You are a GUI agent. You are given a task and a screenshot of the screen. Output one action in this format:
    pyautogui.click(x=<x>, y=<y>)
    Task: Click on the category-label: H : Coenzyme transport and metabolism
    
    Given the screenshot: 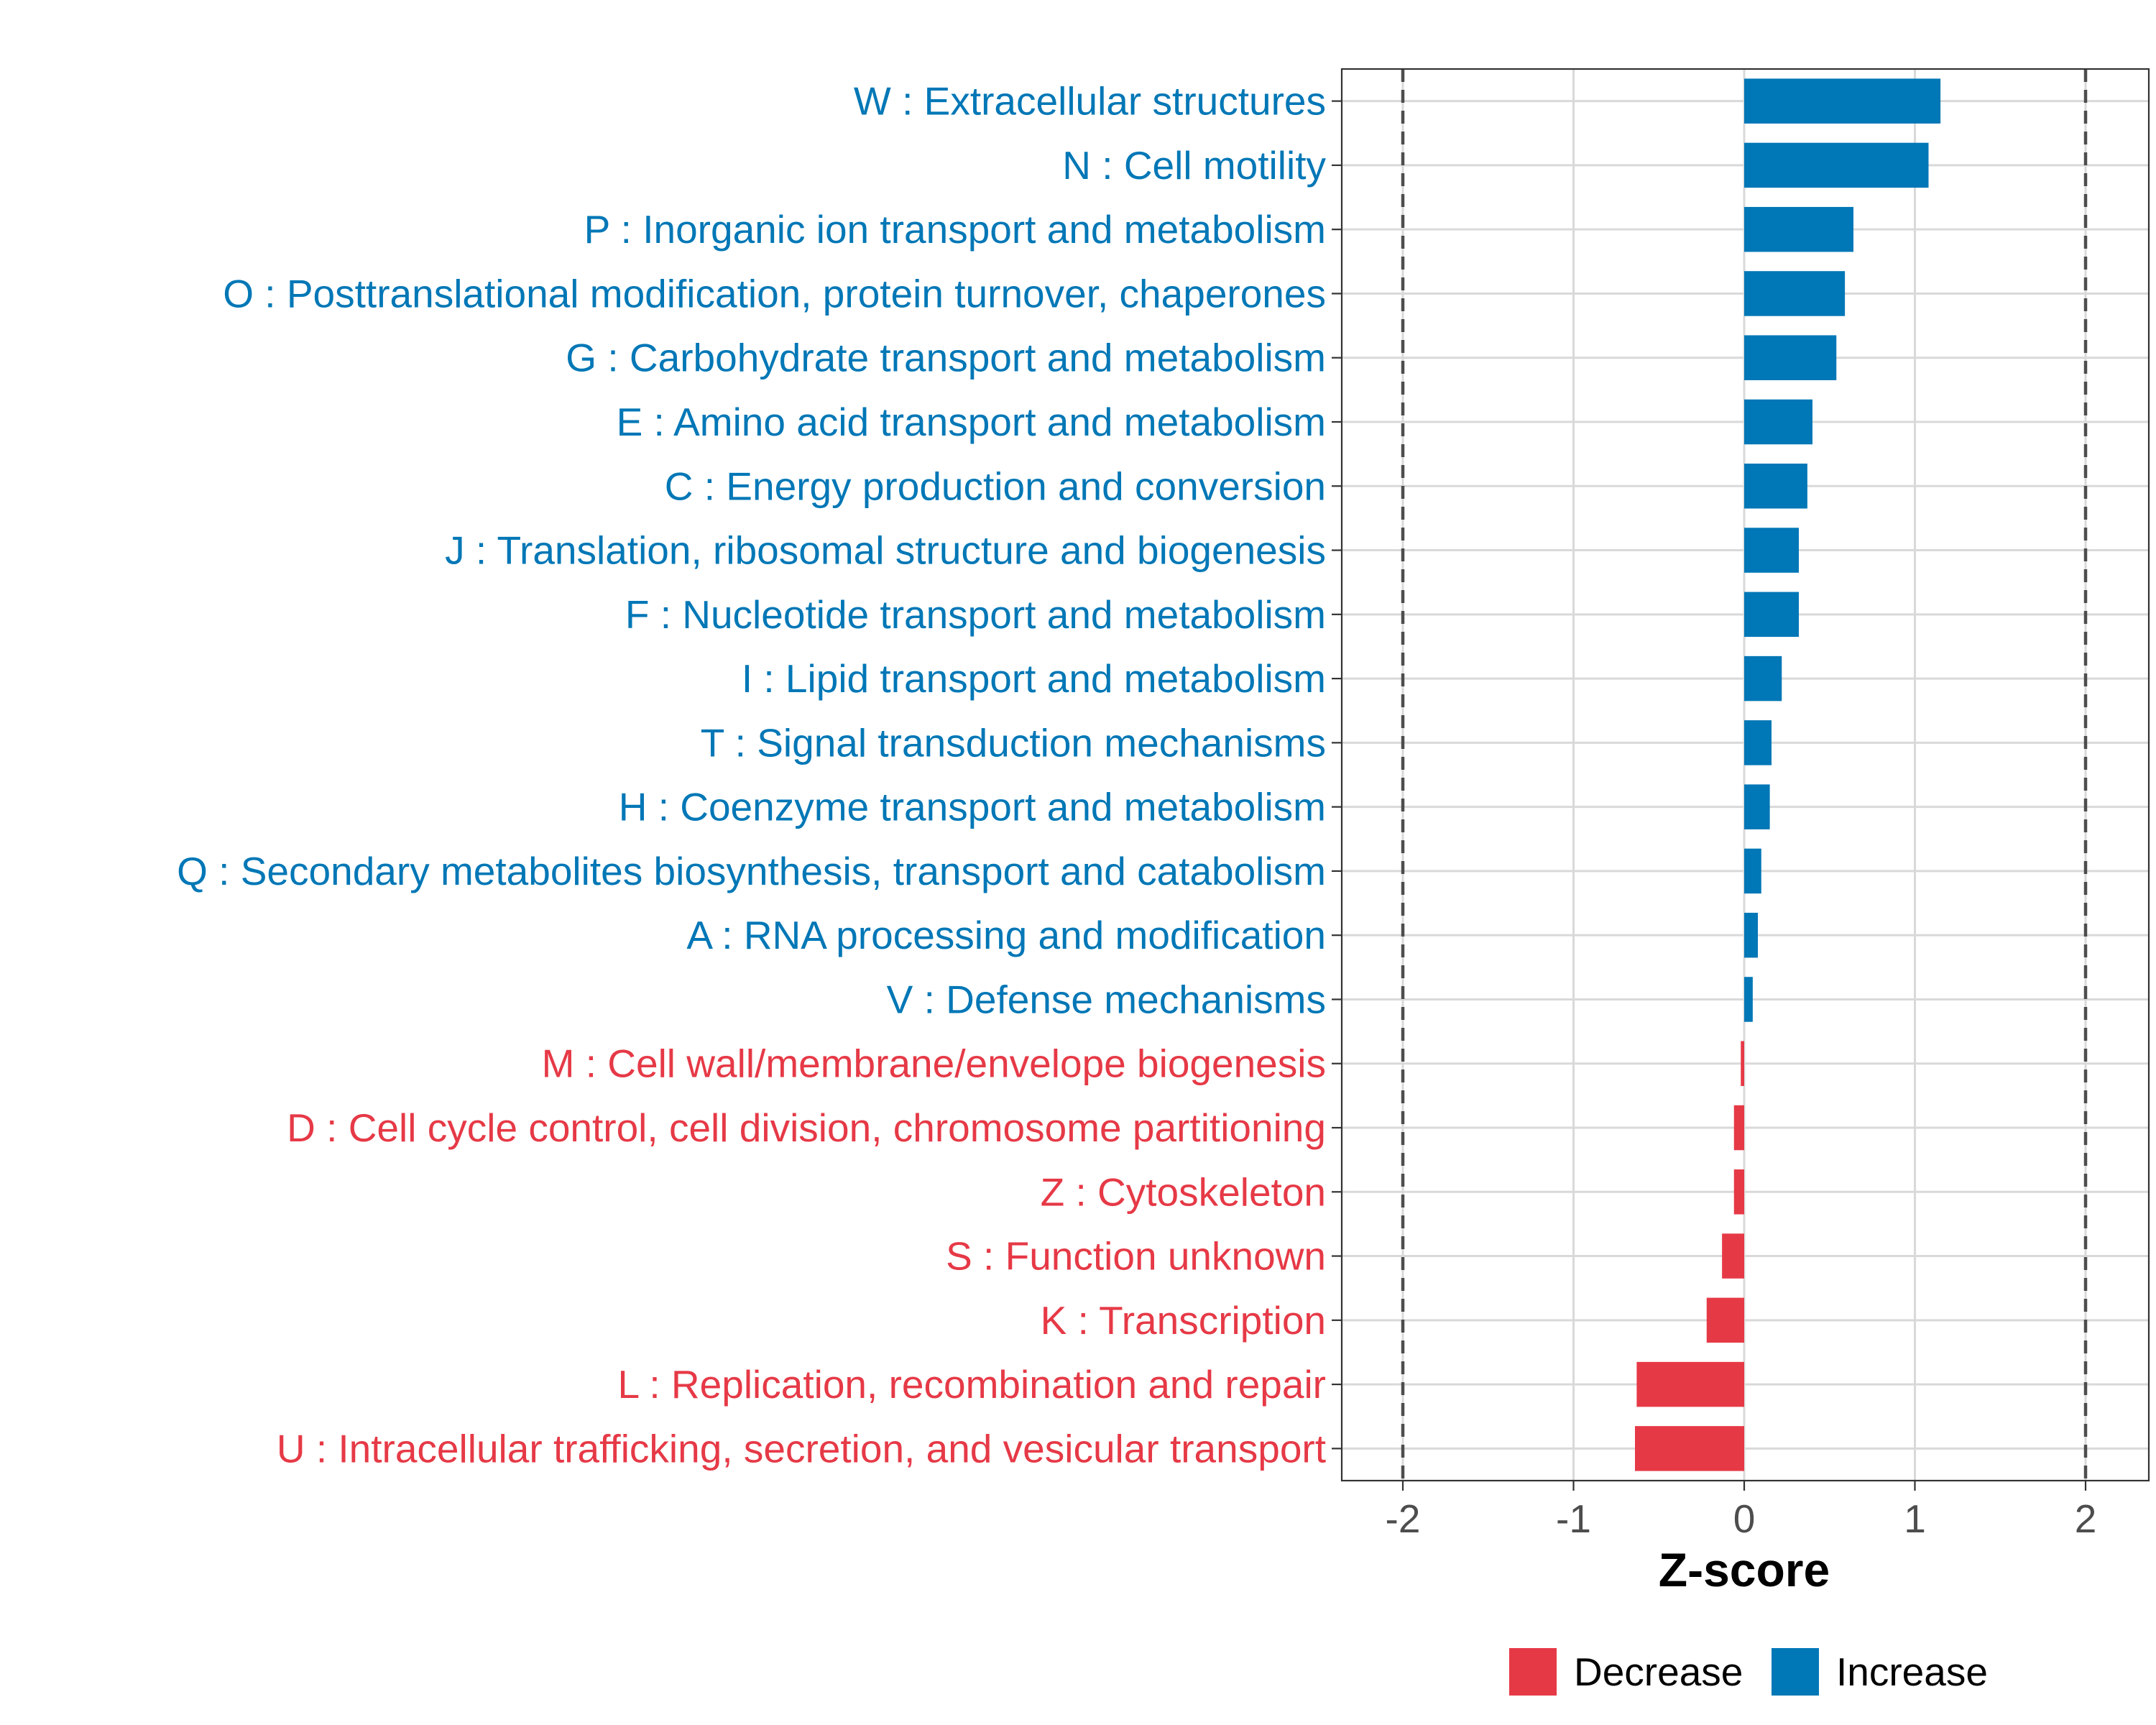 What is the action you would take?
    pyautogui.click(x=973, y=807)
    